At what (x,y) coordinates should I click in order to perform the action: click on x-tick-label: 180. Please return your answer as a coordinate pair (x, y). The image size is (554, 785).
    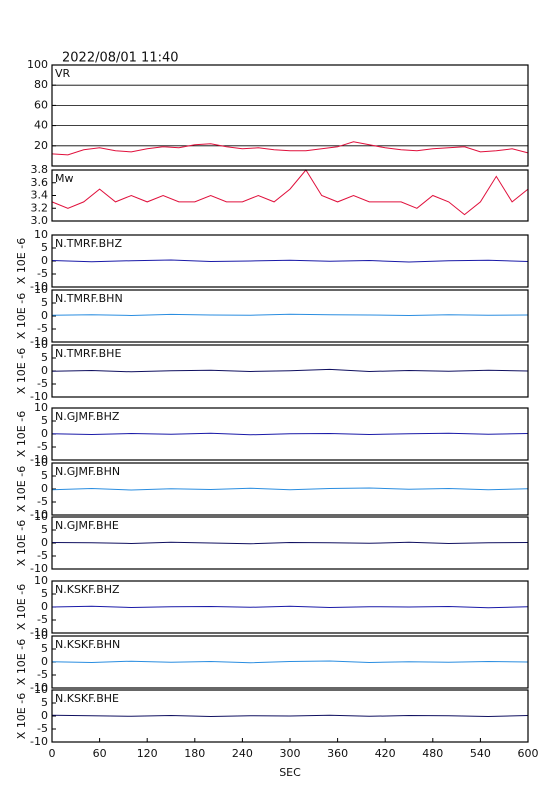
    Looking at the image, I should click on (194, 753).